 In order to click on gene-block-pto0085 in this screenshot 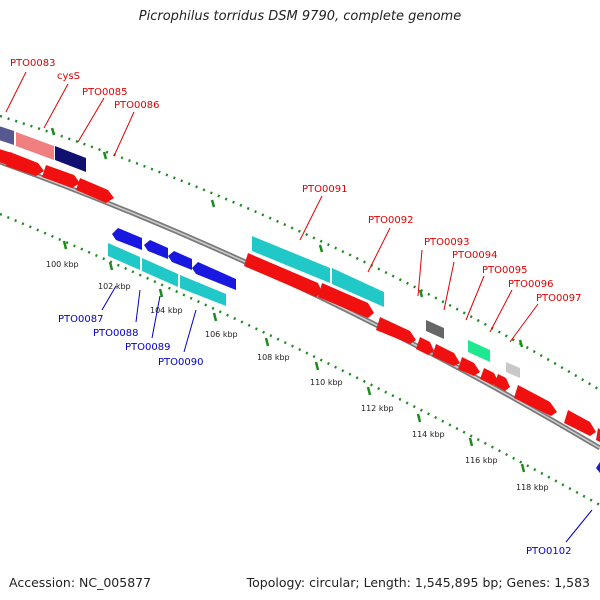, I will do `click(70, 159)`.